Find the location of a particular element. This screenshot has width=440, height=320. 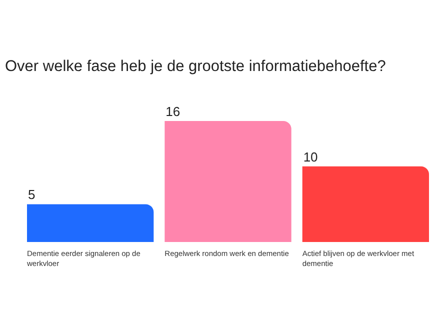

data-label: 5 is located at coordinates (32, 194).